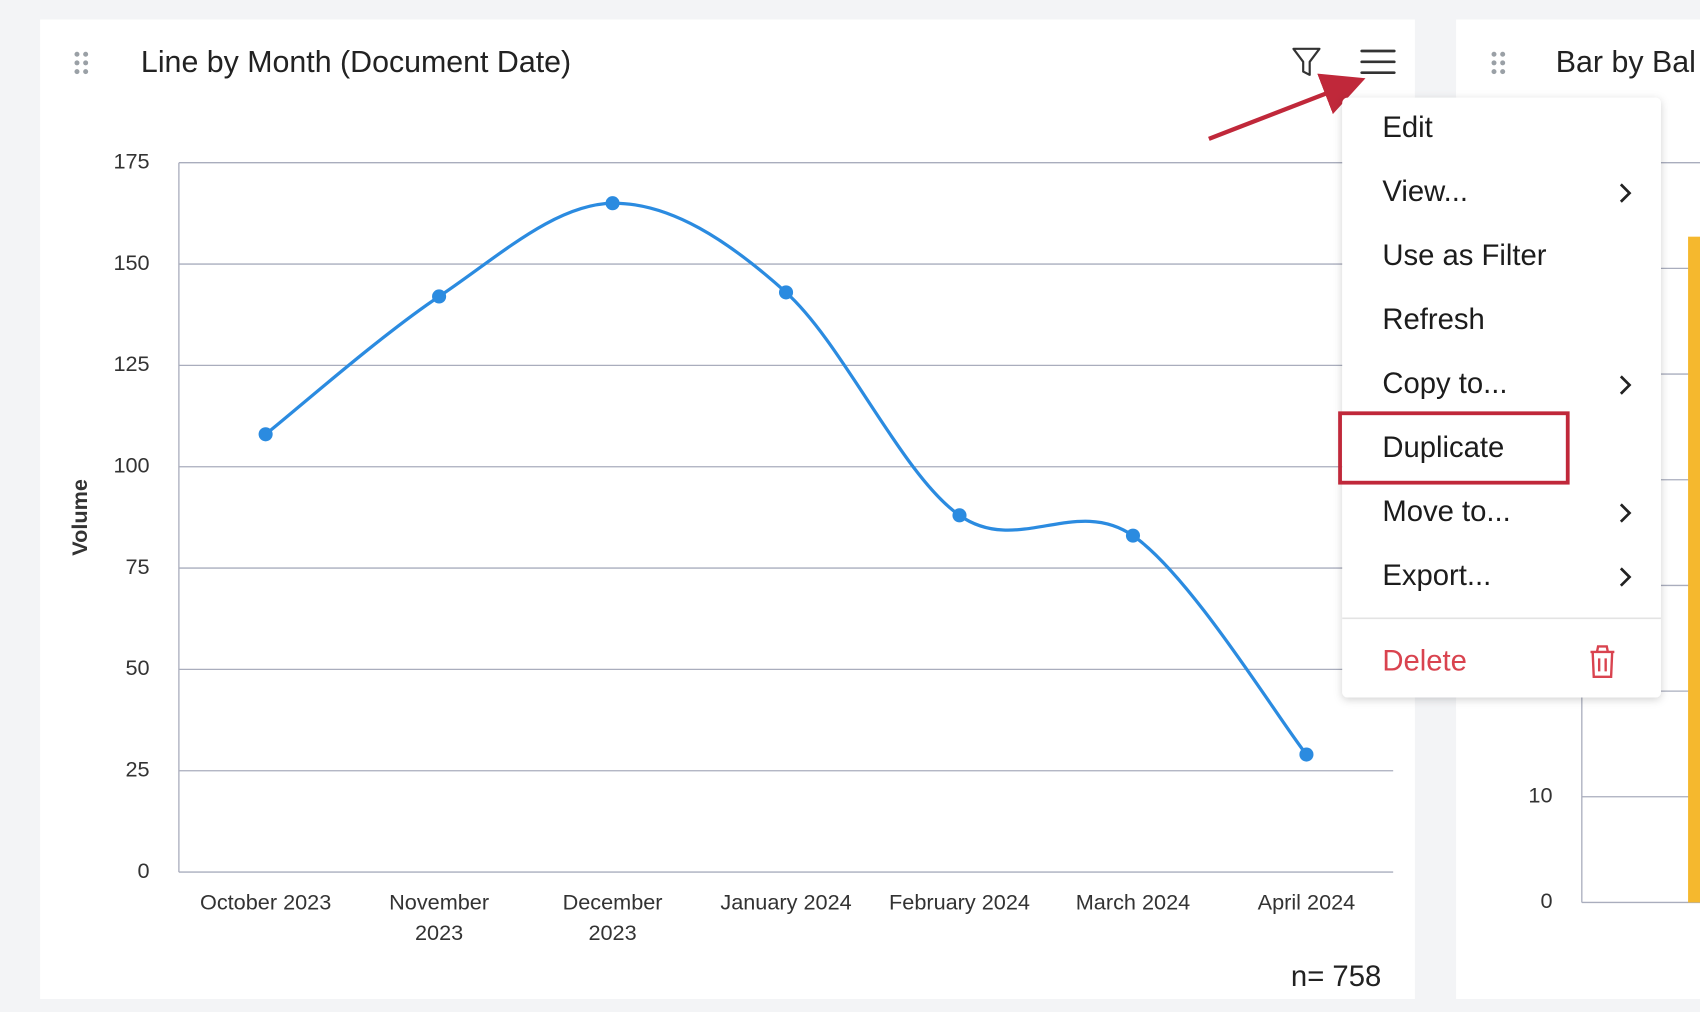 The height and width of the screenshot is (1012, 1700). Describe the element at coordinates (1133, 901) in the screenshot. I see `x-tick-label: March 2024` at that location.